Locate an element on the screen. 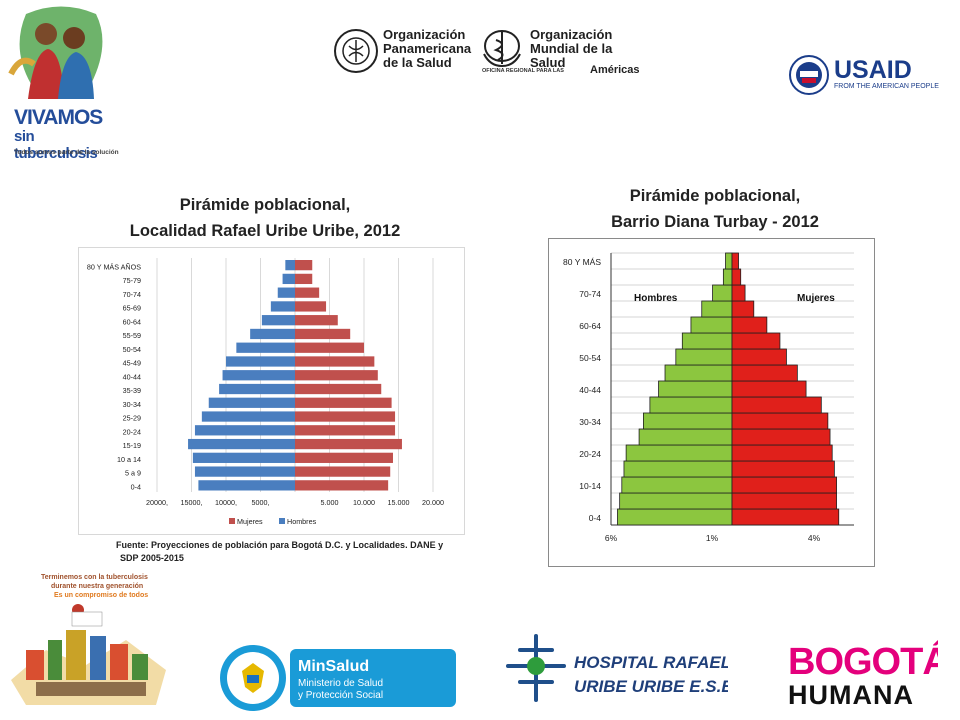  vivamos-logo-tagline: Todos somos parte de la solución is located at coordinates (66, 152).